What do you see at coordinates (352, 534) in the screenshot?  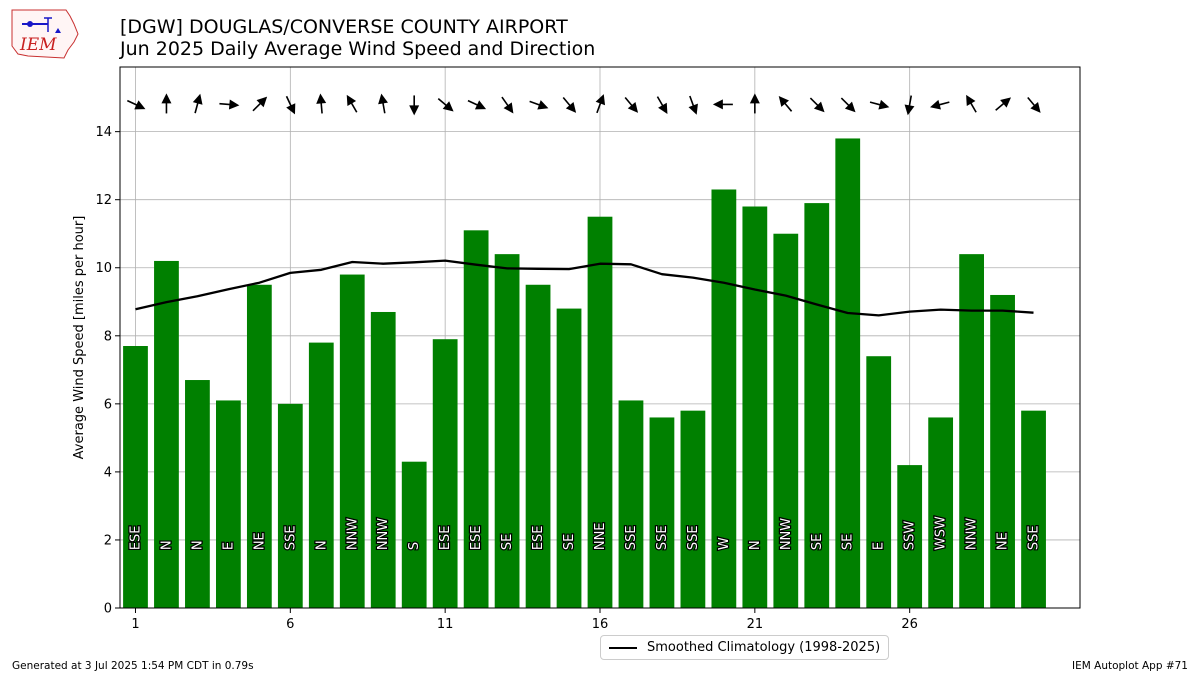 I see `direction-label-day-8: NNW` at bounding box center [352, 534].